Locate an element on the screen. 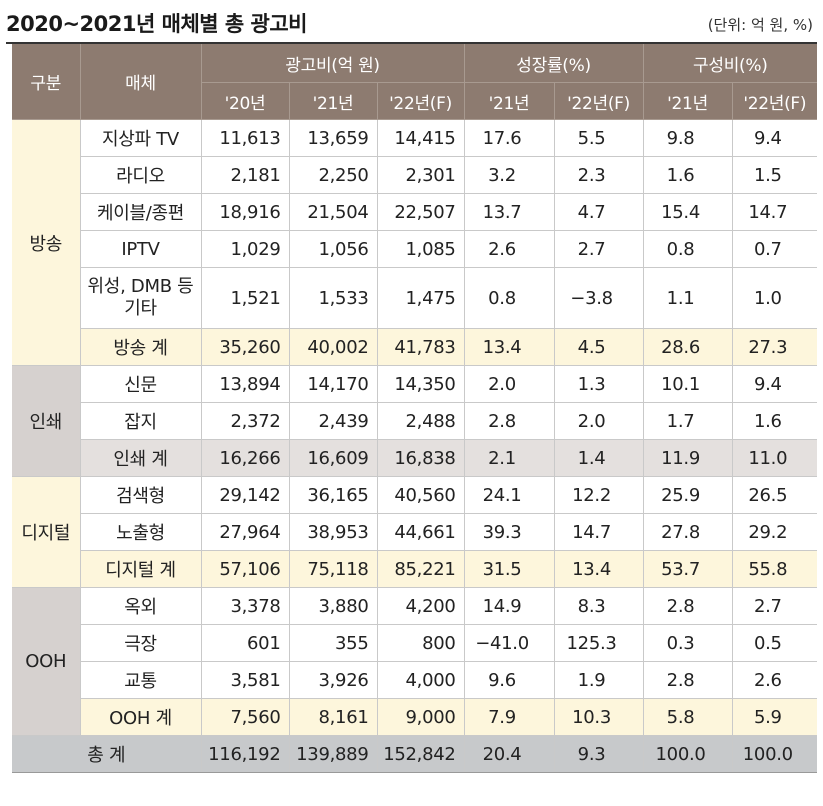 The width and height of the screenshot is (823, 806). cell-s21: 25.9 is located at coordinates (688, 495).